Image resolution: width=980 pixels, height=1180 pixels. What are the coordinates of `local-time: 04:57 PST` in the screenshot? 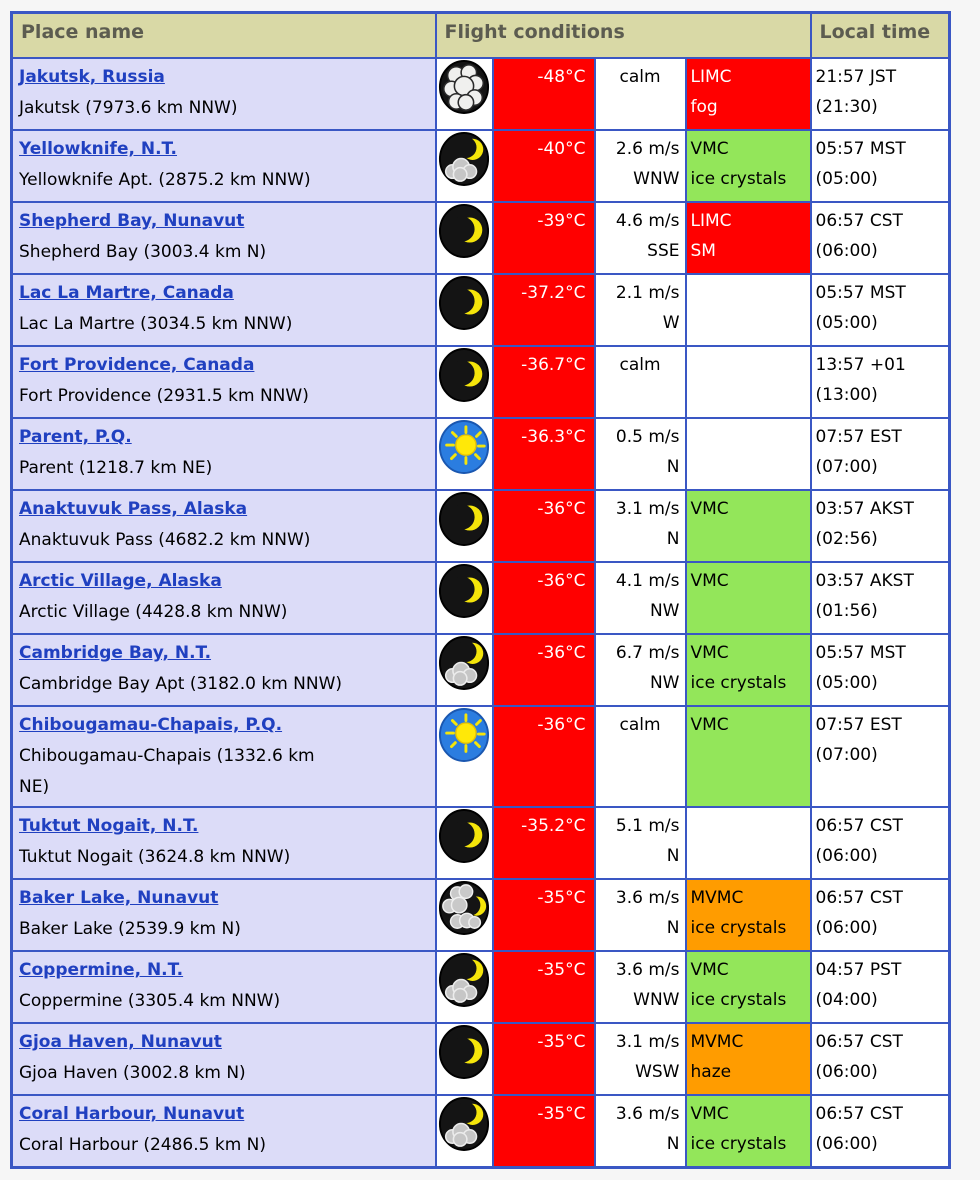 It's located at (858, 970).